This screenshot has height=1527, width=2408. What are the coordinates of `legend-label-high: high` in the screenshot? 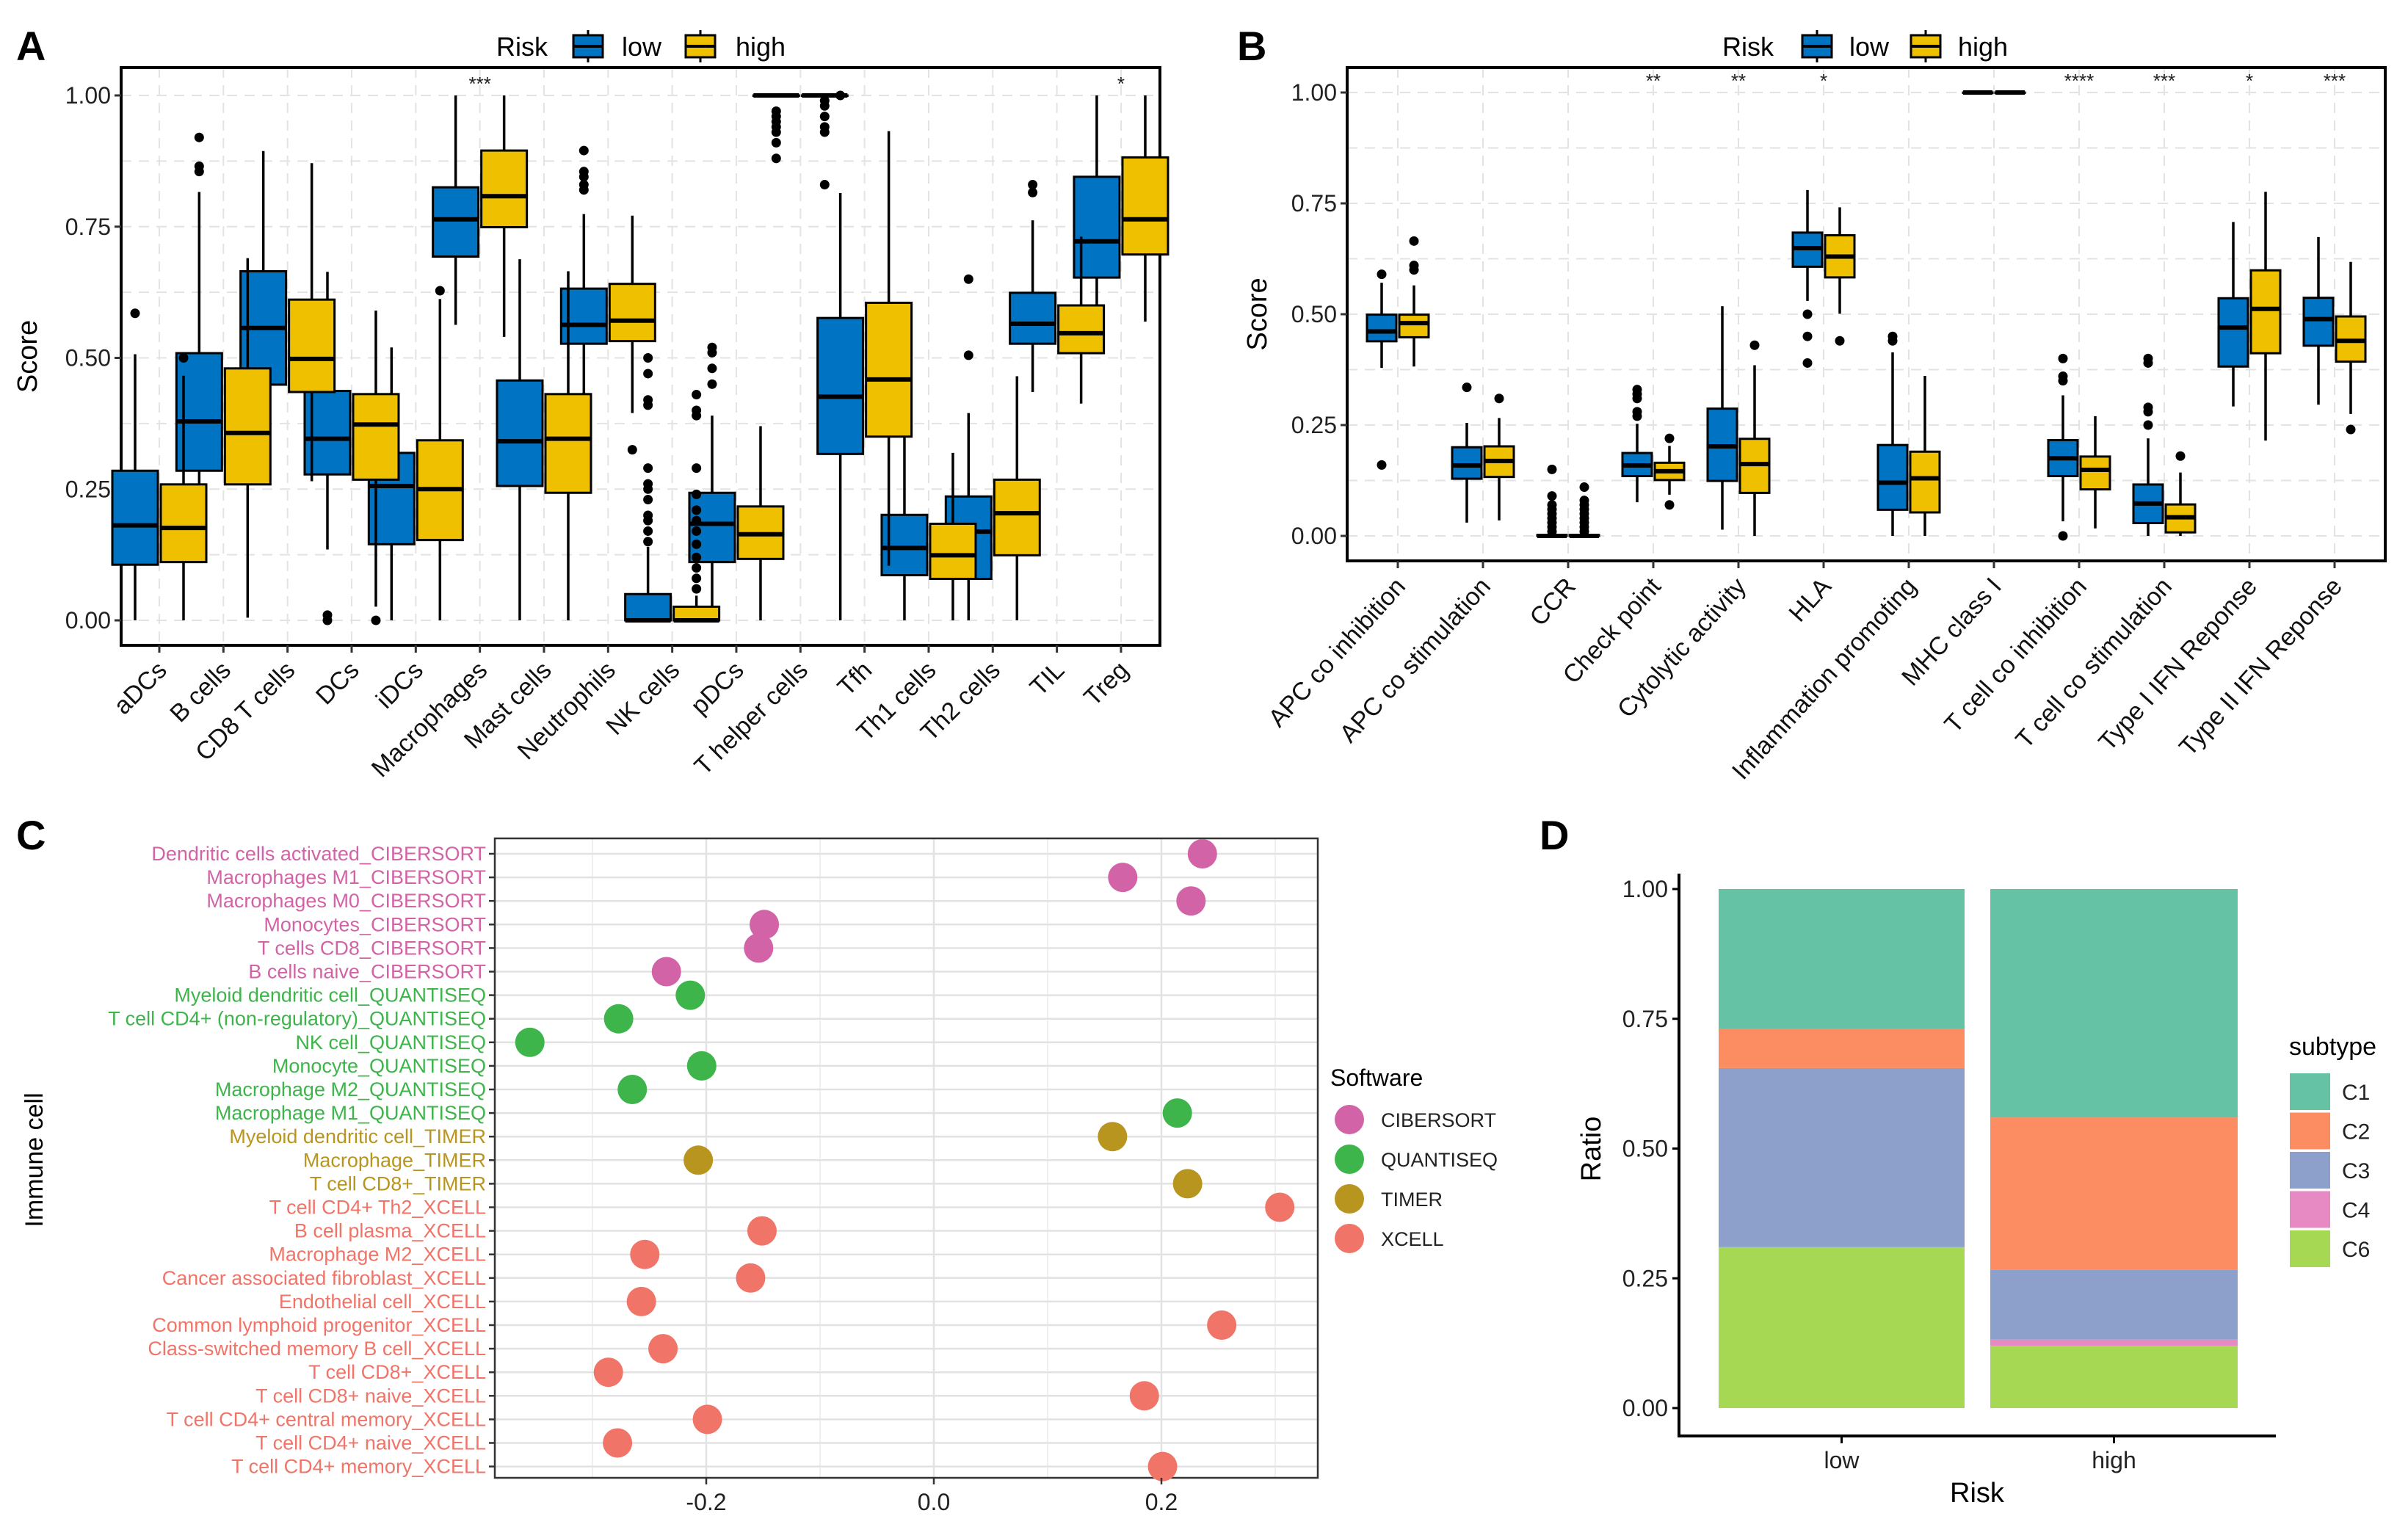 It's located at (761, 47).